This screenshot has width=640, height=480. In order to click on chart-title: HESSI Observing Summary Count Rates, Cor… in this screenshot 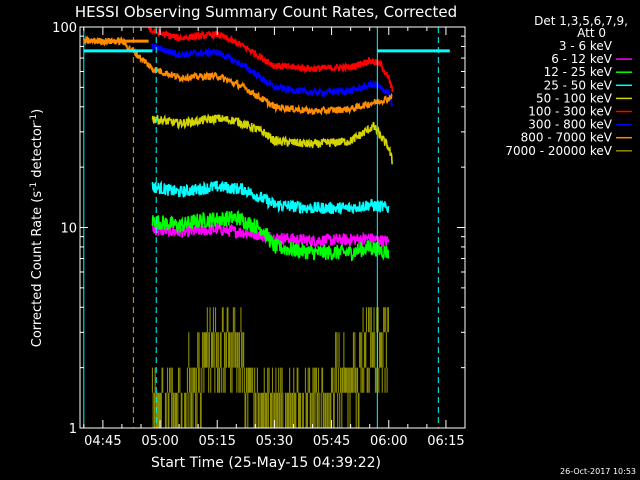, I will do `click(266, 12)`.